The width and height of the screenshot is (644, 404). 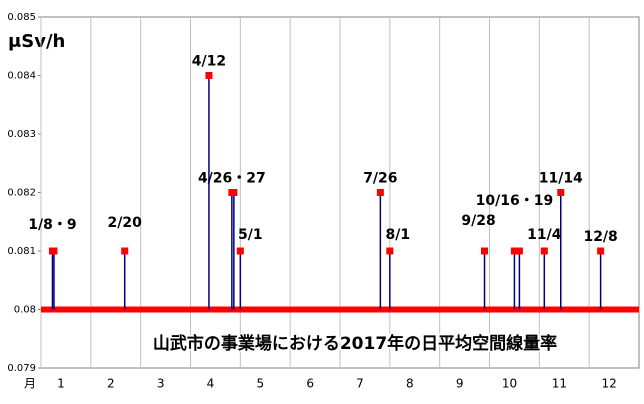 What do you see at coordinates (410, 384) in the screenshot?
I see `x-tick-label: 8` at bounding box center [410, 384].